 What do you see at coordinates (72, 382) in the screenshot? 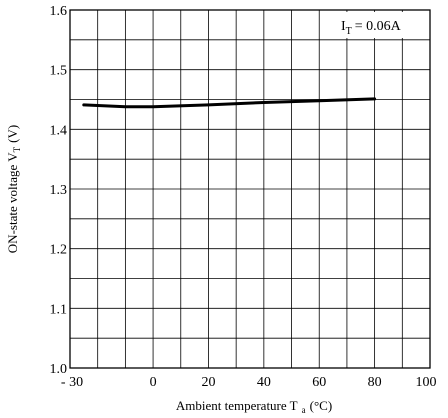
I see `x-tick-label: - 30` at bounding box center [72, 382].